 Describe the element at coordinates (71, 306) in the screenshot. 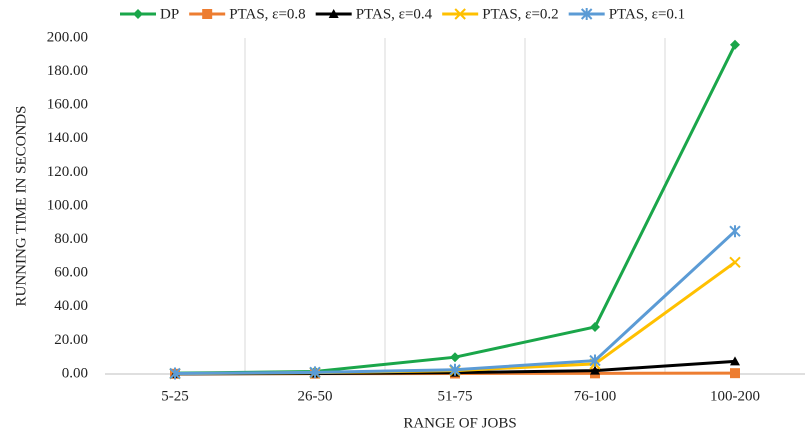

I see `y-tick-label: 40.00` at that location.